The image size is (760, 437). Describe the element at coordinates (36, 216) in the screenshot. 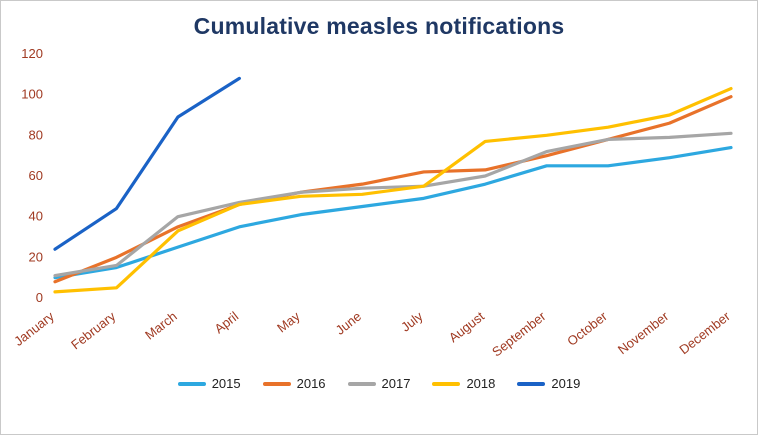

I see `y-tick-label: 40` at that location.